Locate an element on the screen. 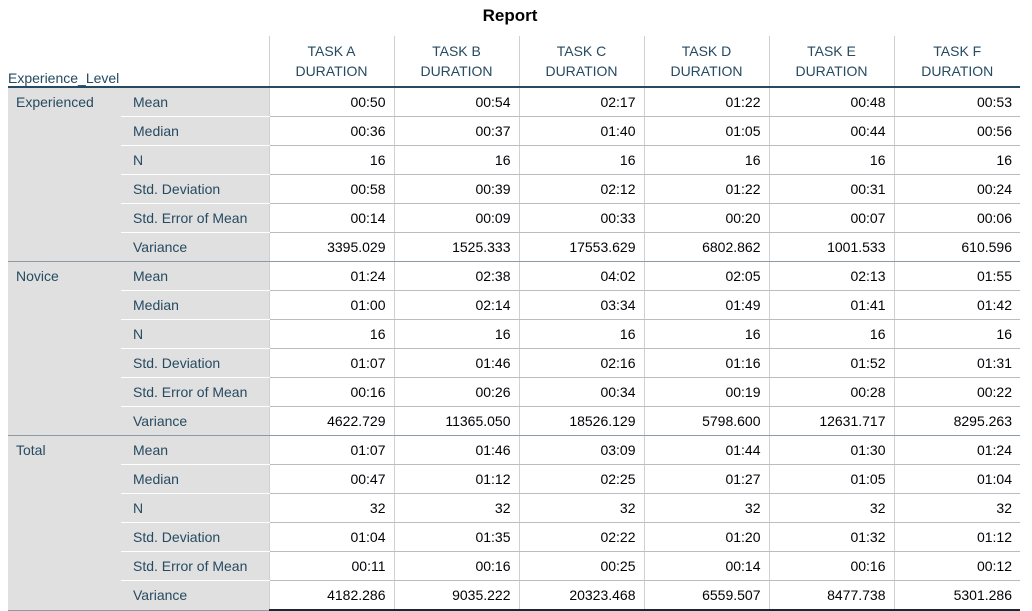 The width and height of the screenshot is (1032, 611). column-header: TASK E DURATION is located at coordinates (831, 62).